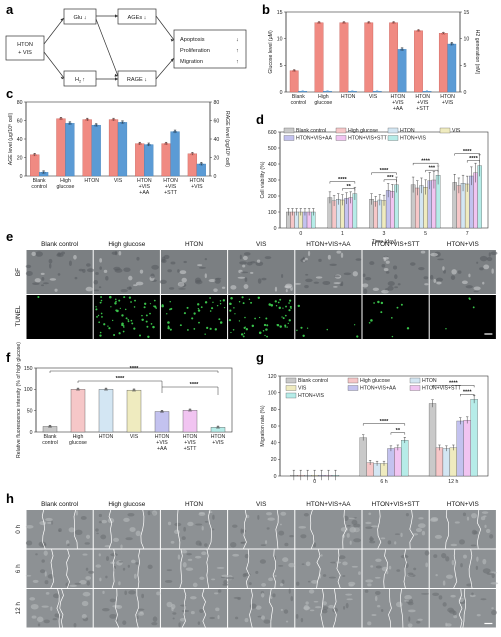 The height and width of the screenshot is (637, 501). What do you see at coordinates (280, 39) in the screenshot?
I see `b-left-tick-label: 10` at bounding box center [280, 39].